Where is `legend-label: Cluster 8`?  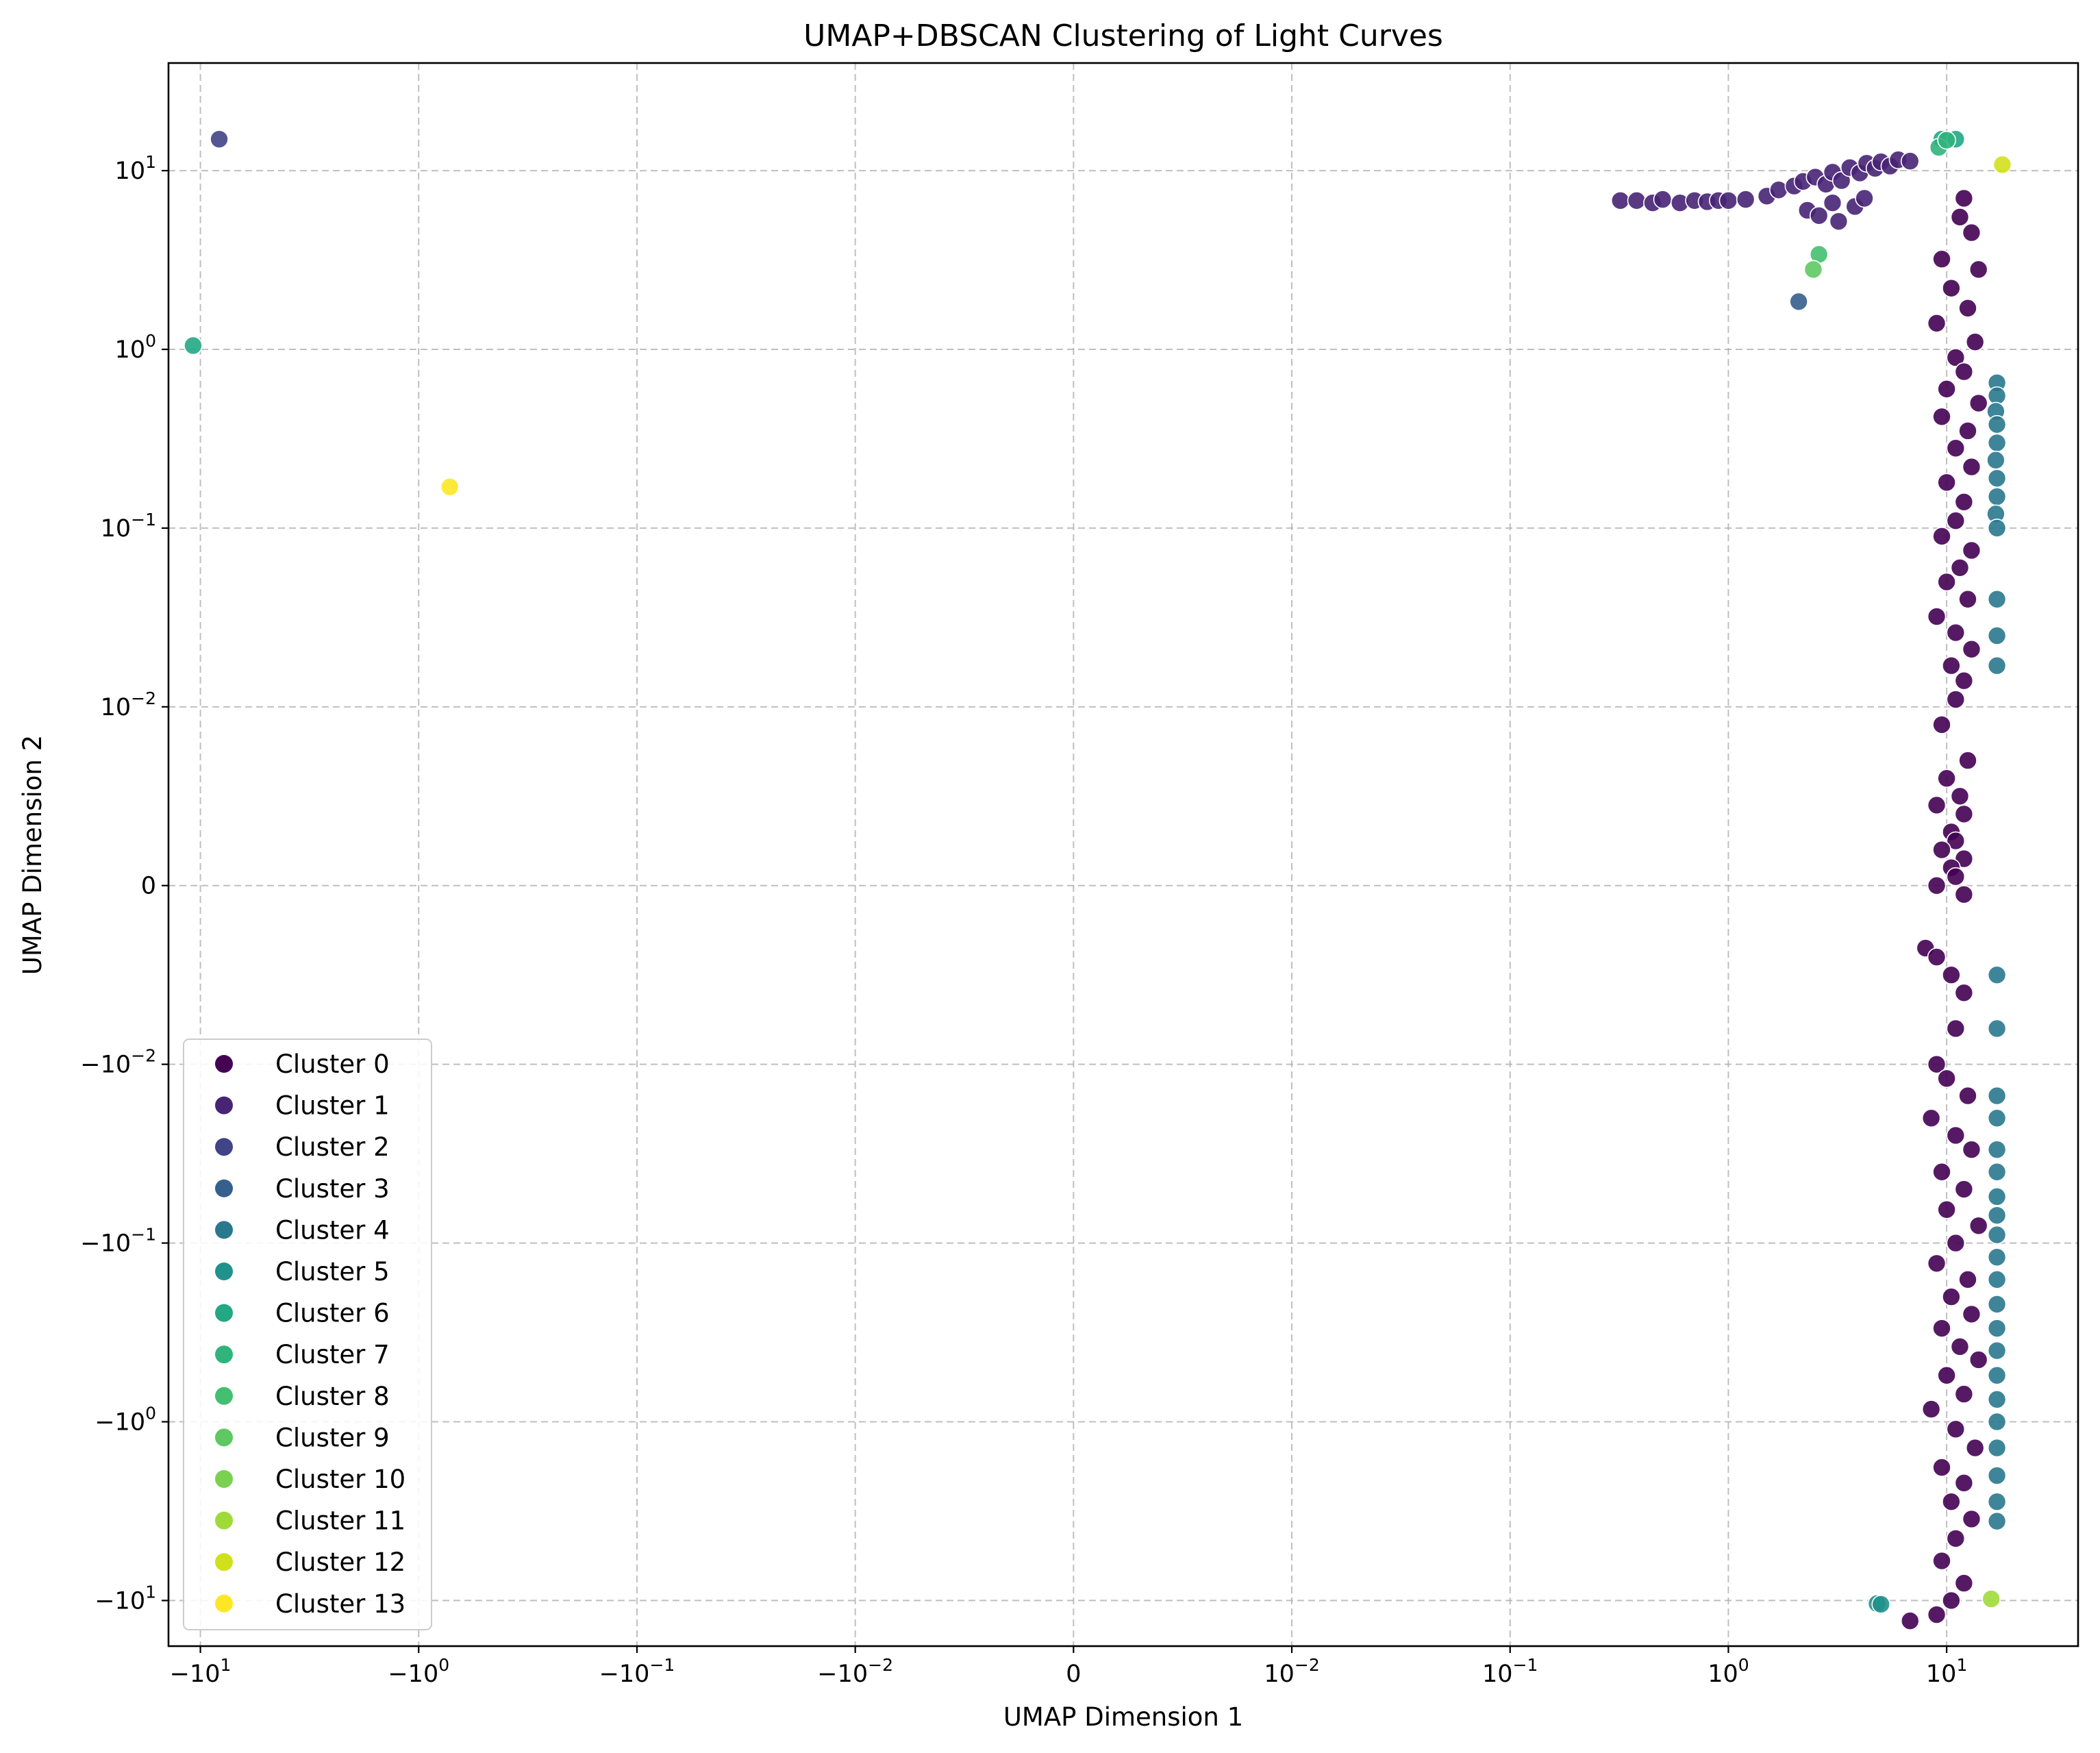
legend-label: Cluster 8 is located at coordinates (332, 1396).